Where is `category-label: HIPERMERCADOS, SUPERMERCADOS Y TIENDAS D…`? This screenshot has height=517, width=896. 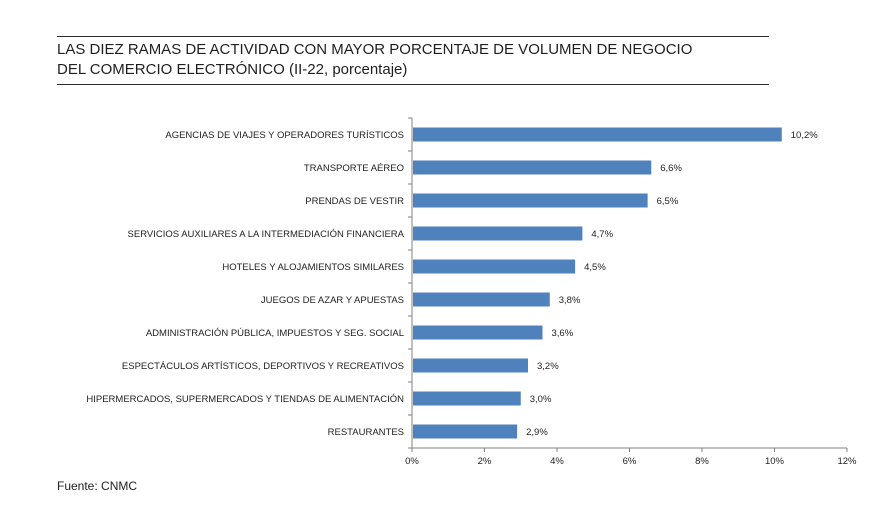 category-label: HIPERMERCADOS, SUPERMERCADOS Y TIENDAS D… is located at coordinates (245, 399).